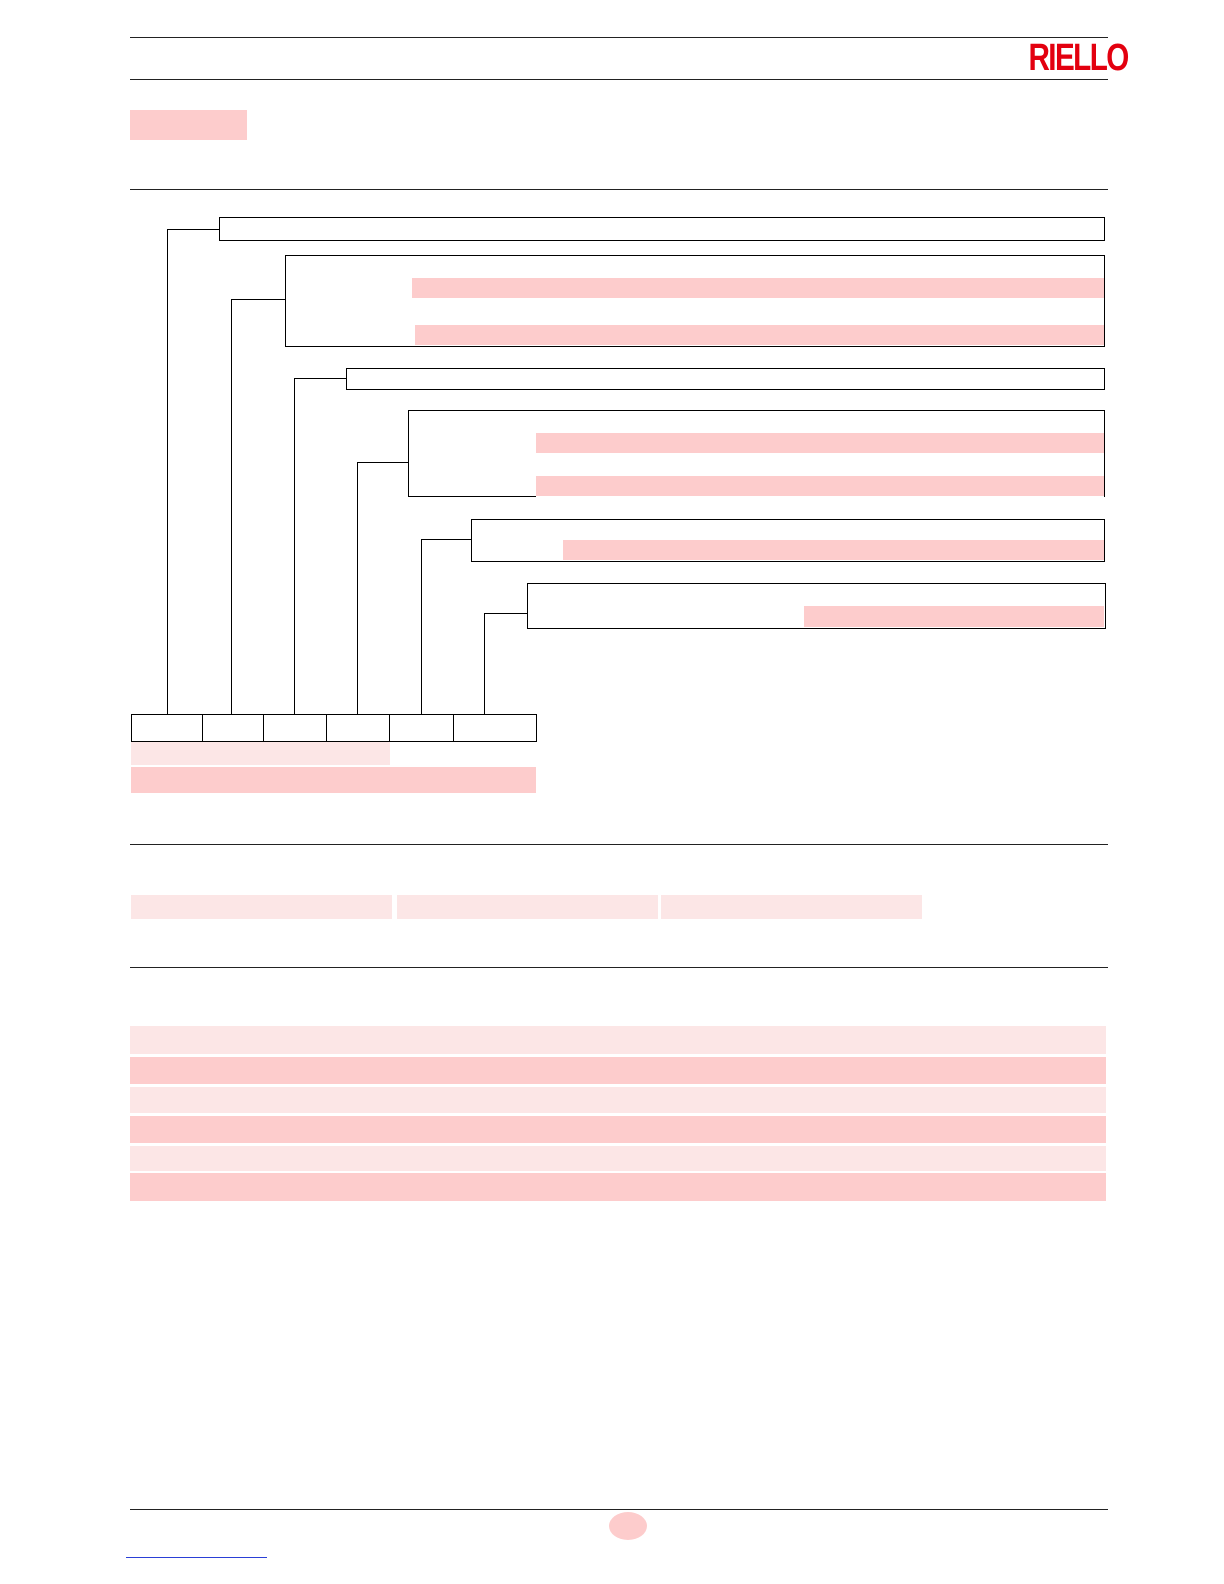 The width and height of the screenshot is (1224, 1584). Describe the element at coordinates (833, 550) in the screenshot. I see `designation-box-5-option` at that location.